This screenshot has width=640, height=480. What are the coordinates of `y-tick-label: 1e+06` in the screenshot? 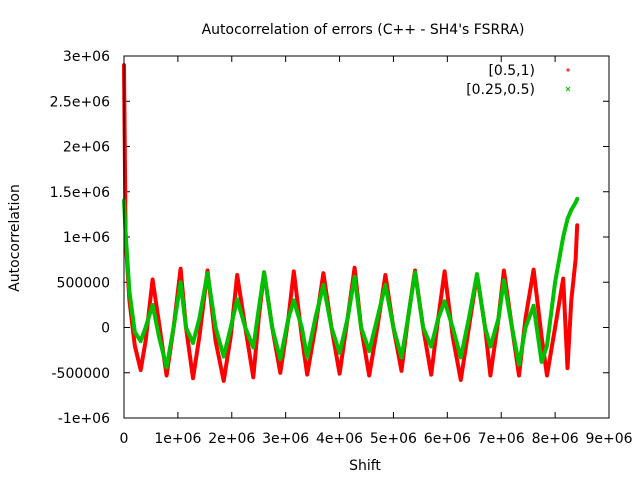 It's located at (86, 238).